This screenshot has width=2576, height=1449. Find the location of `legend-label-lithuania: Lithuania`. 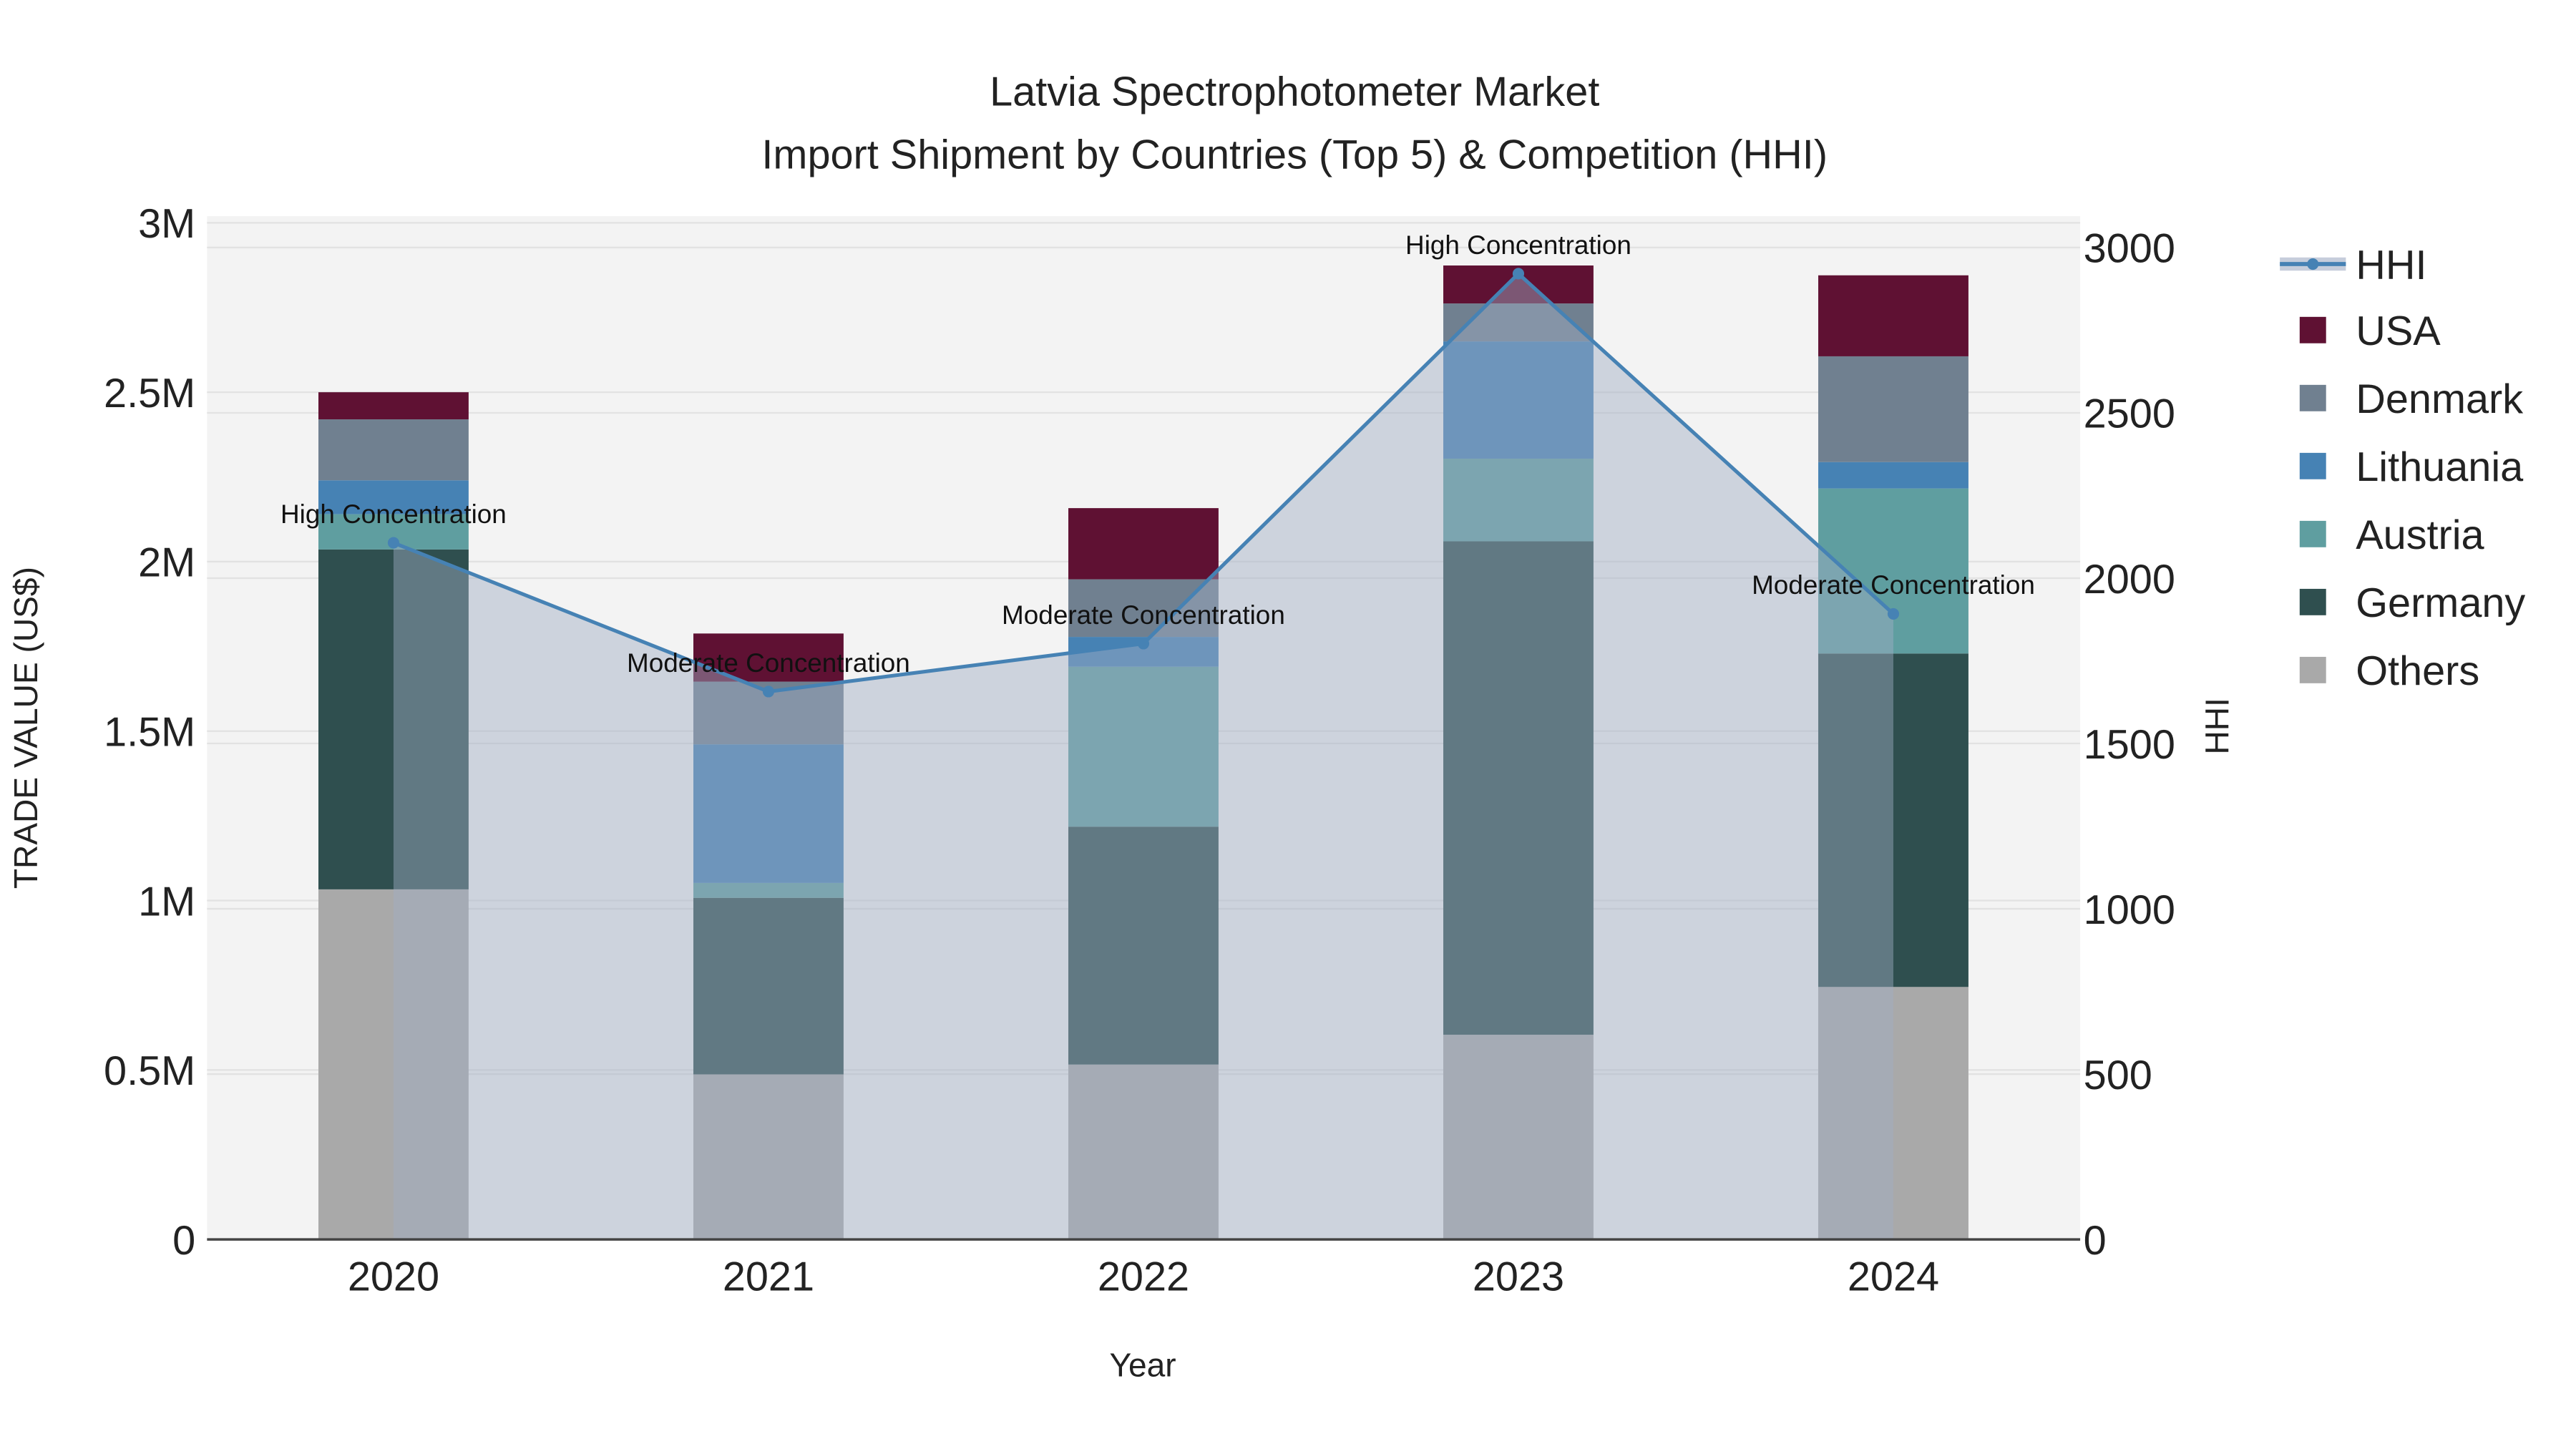

legend-label-lithuania: Lithuania is located at coordinates (2440, 467).